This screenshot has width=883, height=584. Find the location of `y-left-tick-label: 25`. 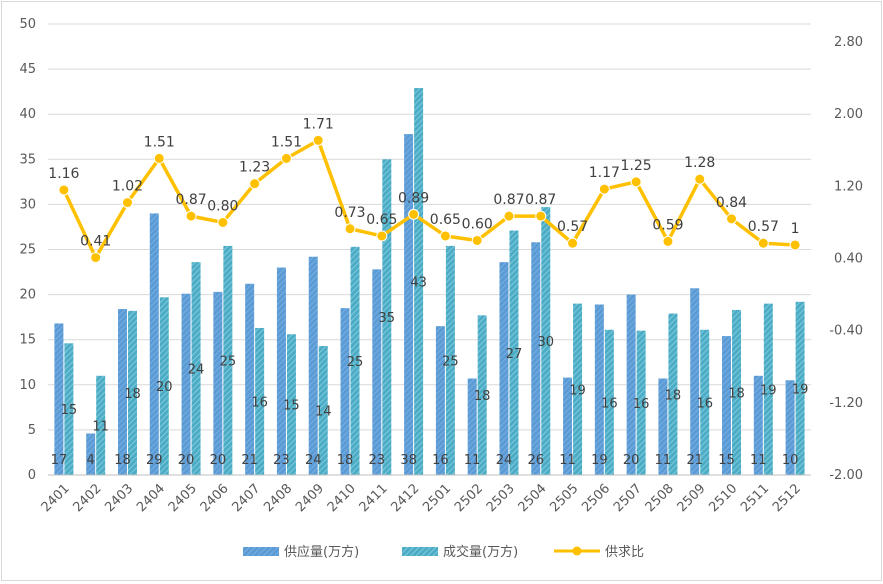

y-left-tick-label: 25 is located at coordinates (27, 250).